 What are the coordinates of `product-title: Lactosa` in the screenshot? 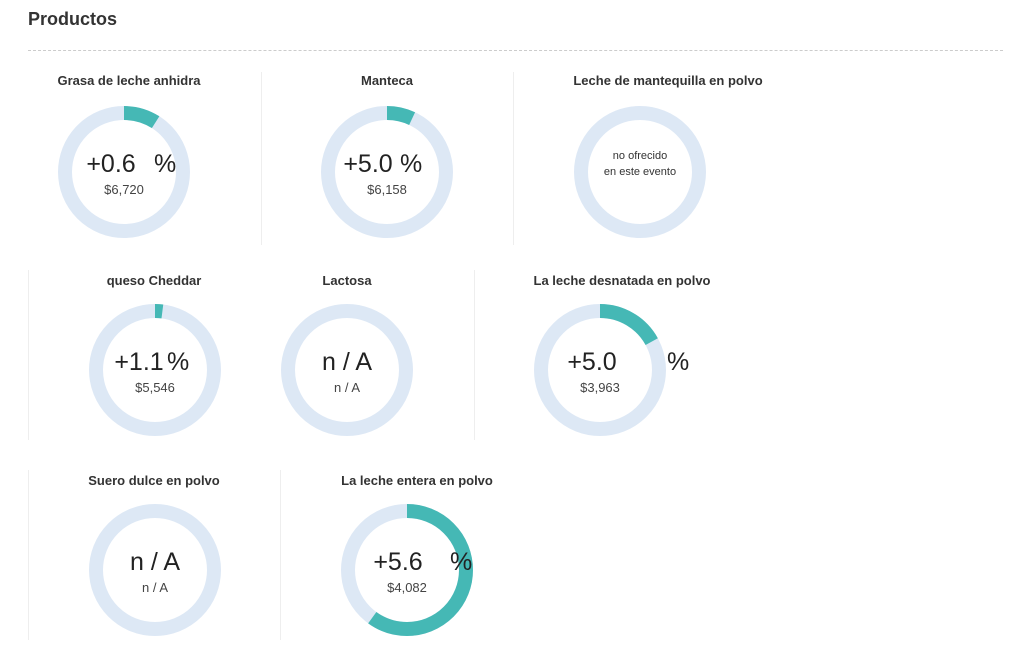 It's located at (347, 280).